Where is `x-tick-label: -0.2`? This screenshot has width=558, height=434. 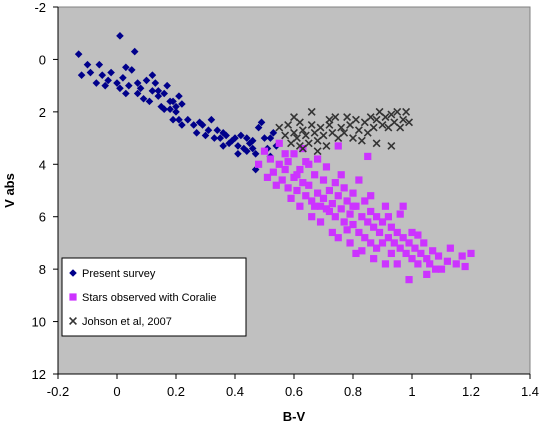
x-tick-label: -0.2 is located at coordinates (58, 391).